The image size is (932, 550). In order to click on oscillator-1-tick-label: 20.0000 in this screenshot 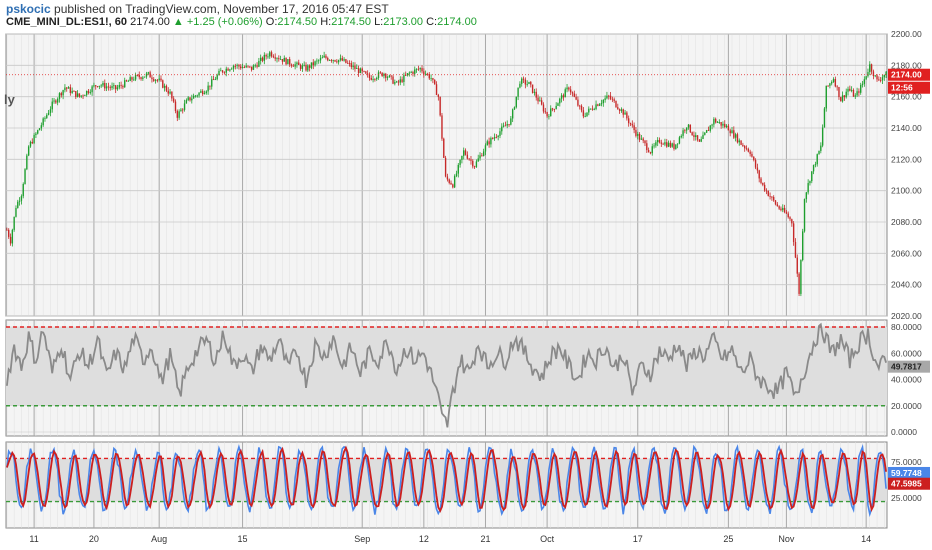, I will do `click(906, 406)`.